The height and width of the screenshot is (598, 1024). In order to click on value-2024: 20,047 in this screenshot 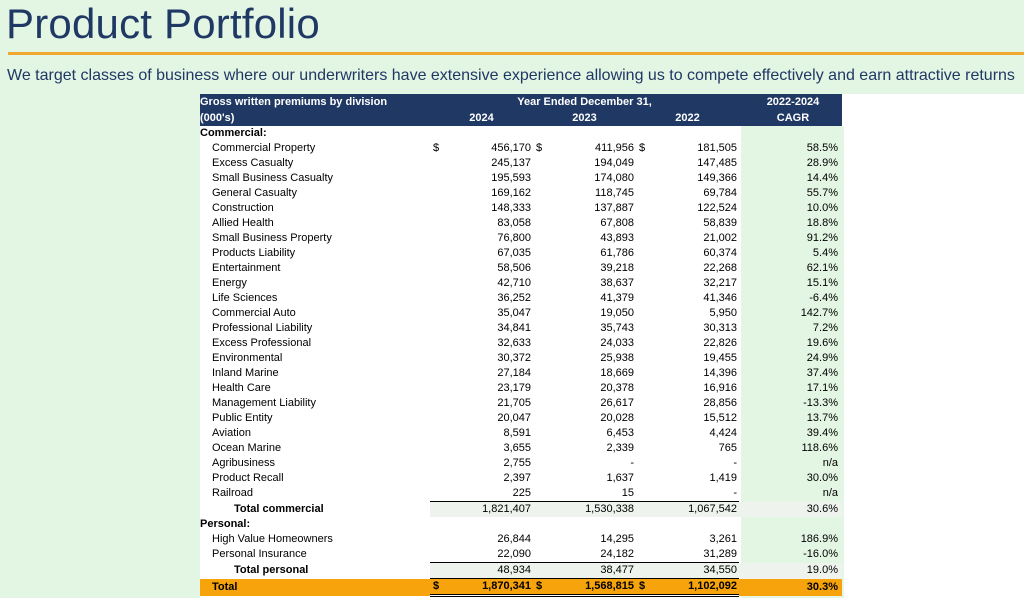, I will do `click(514, 418)`.